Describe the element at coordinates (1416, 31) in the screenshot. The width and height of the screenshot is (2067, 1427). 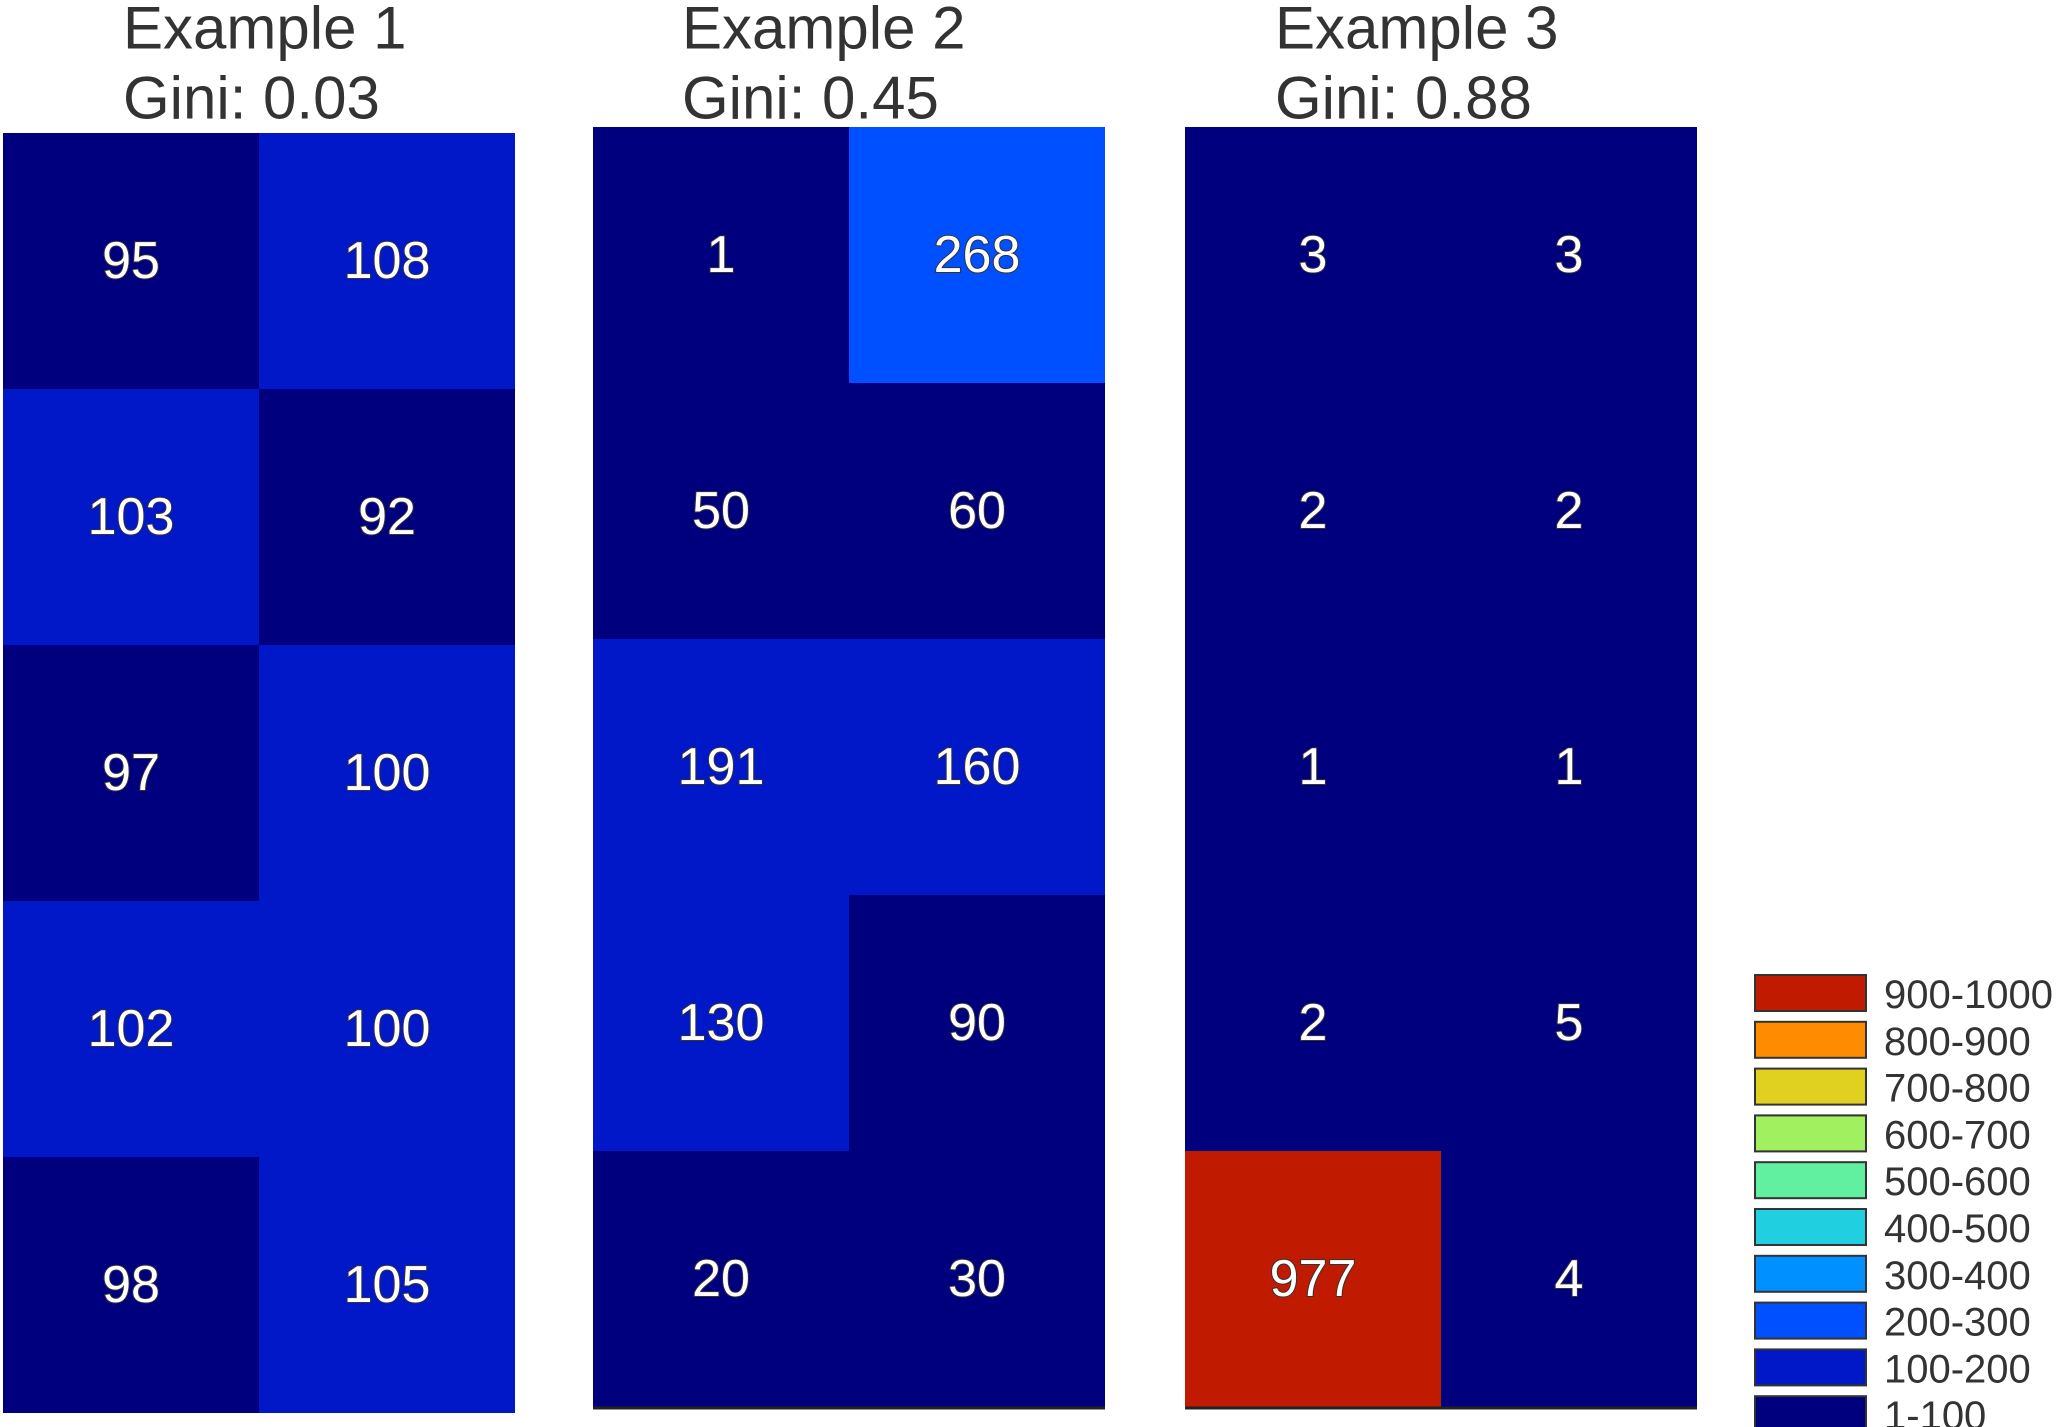
I see `panel-title: Example 3` at that location.